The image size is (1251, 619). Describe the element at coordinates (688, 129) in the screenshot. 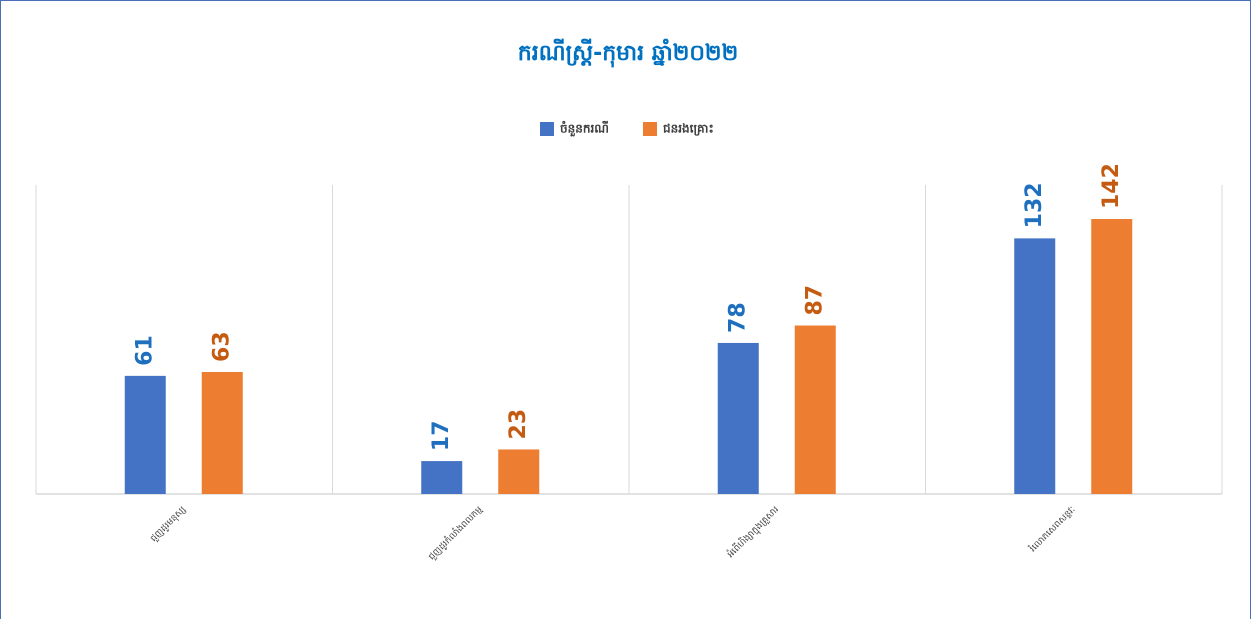

I see `legend-label: ជនរងគ្រោះ` at that location.